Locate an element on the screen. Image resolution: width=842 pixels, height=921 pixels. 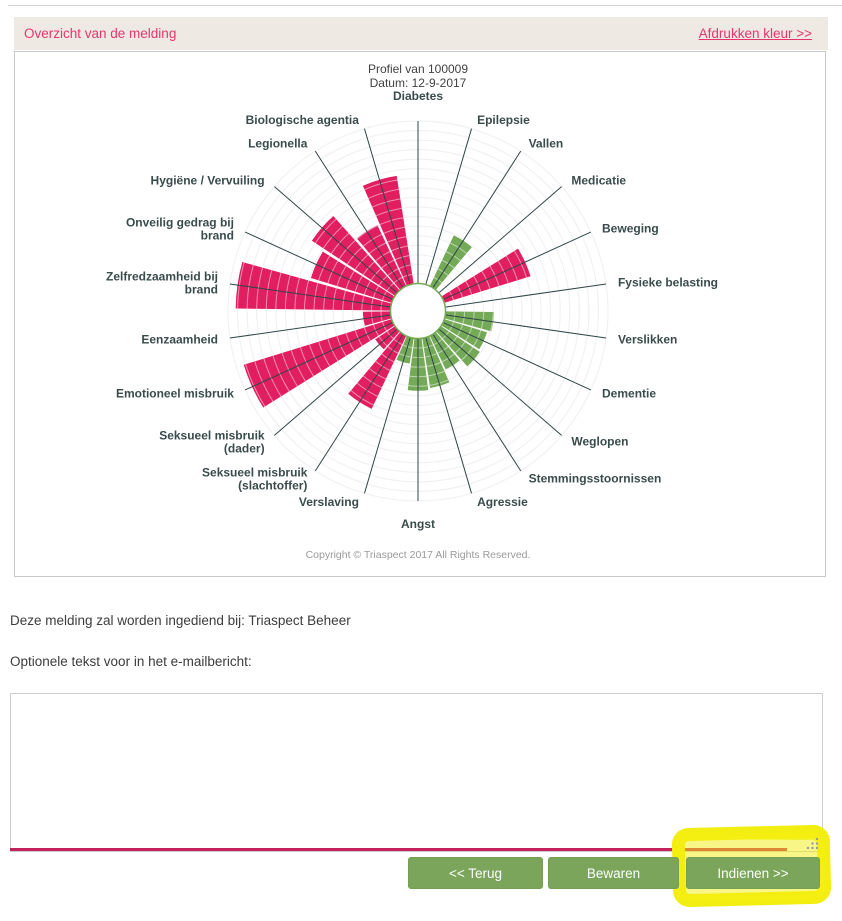
category-label-angst: Angst is located at coordinates (418, 524).